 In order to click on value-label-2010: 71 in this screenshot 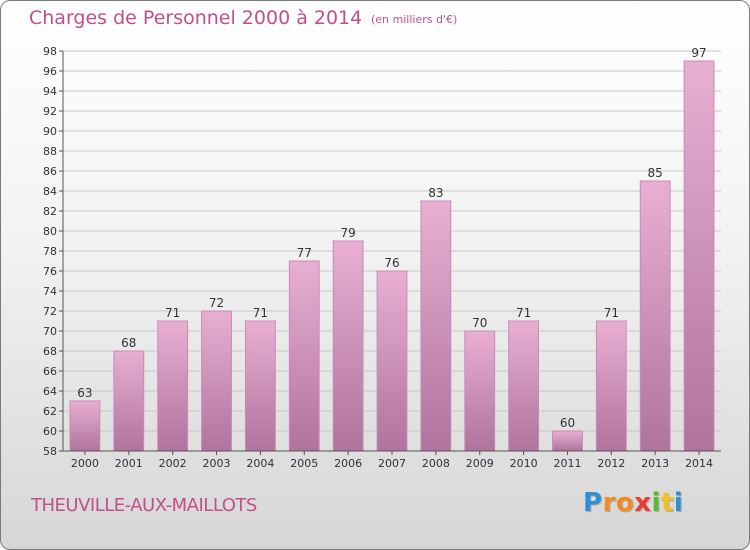, I will do `click(523, 313)`.